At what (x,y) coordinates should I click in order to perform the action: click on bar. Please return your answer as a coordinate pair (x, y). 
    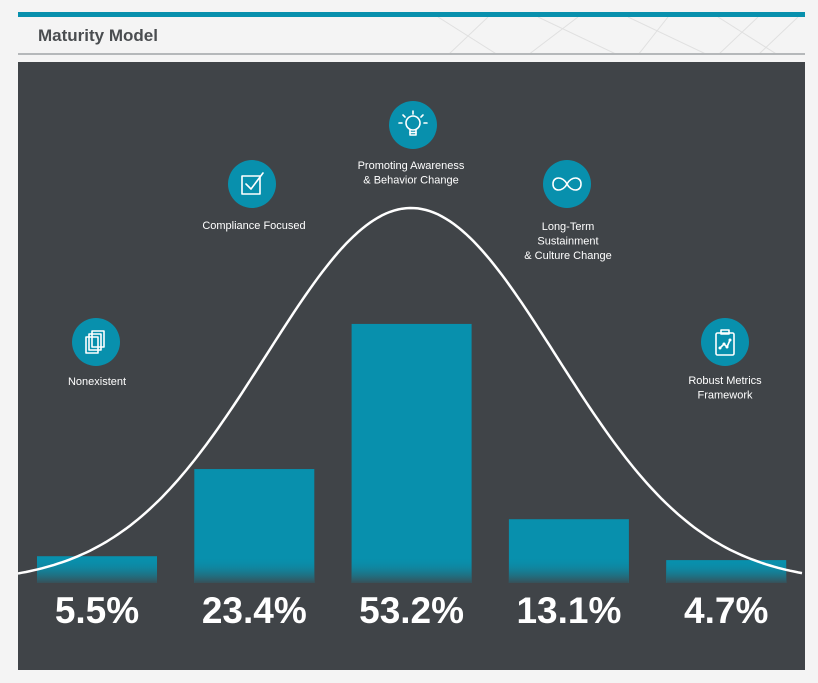
    Looking at the image, I should click on (411, 453).